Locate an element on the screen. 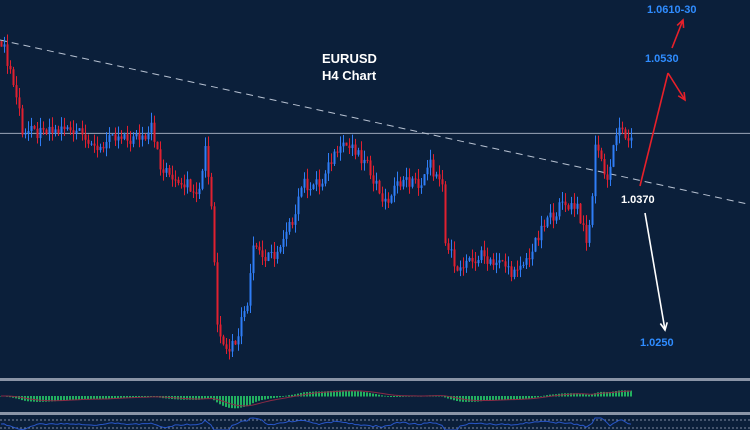 The height and width of the screenshot is (430, 750). pivot-label: 1.0370 is located at coordinates (638, 200).